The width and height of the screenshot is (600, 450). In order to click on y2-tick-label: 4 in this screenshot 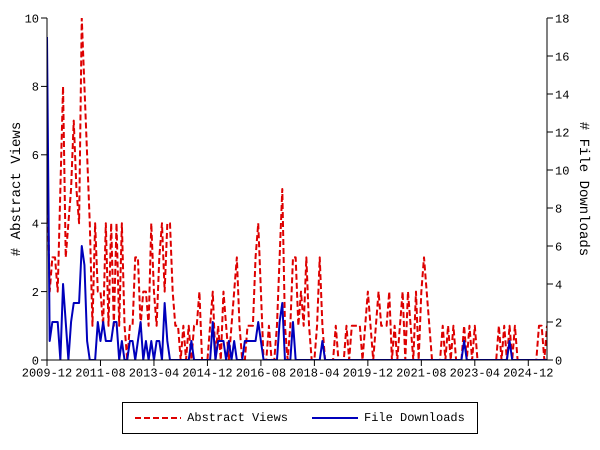, I will do `click(558, 285)`.